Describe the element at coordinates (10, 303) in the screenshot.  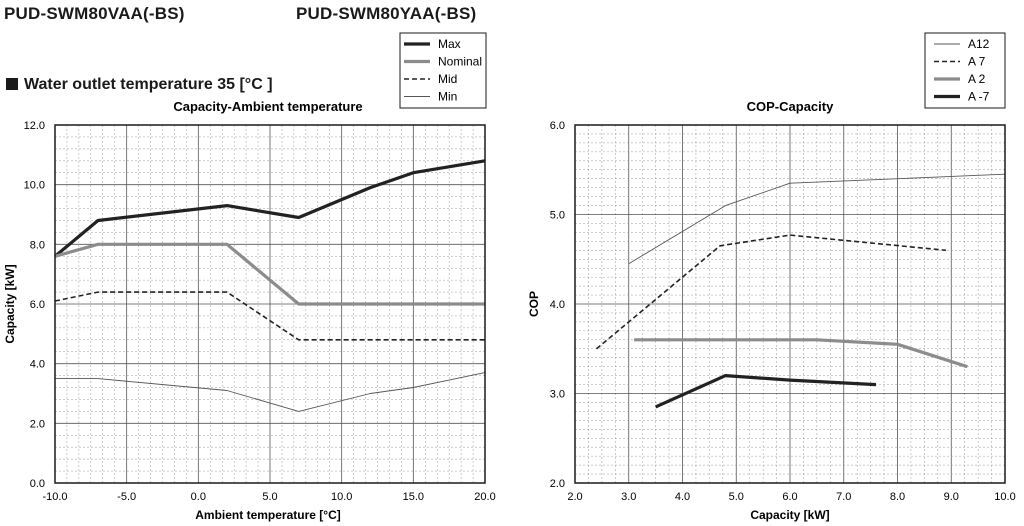
I see `y-axis-label-left: Capacity [kW]` at that location.